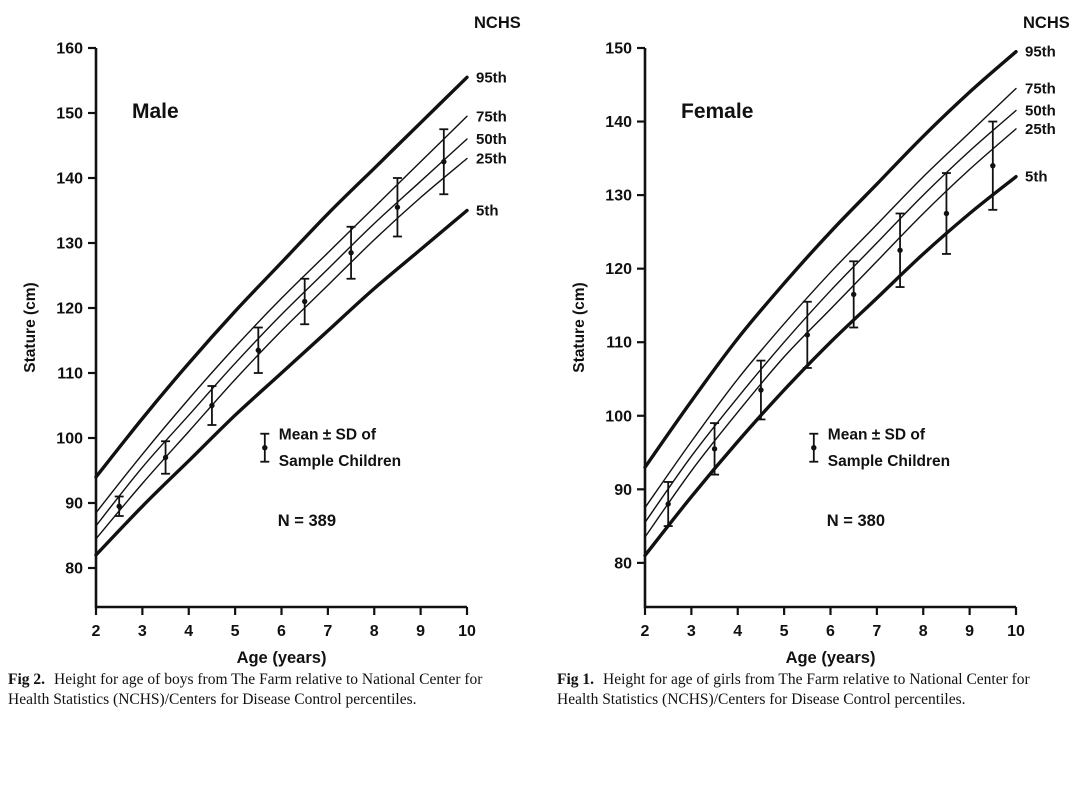 The height and width of the screenshot is (786, 1083). I want to click on chart-title: Male, so click(155, 111).